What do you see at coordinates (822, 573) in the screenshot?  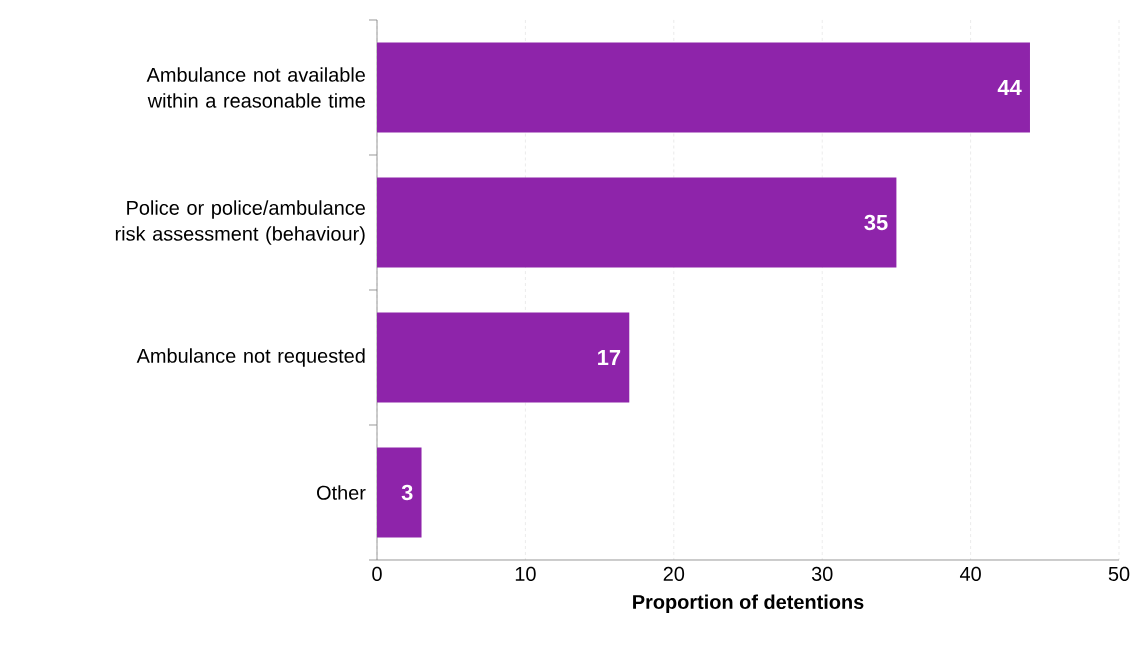 I see `x-tick-label: 30` at bounding box center [822, 573].